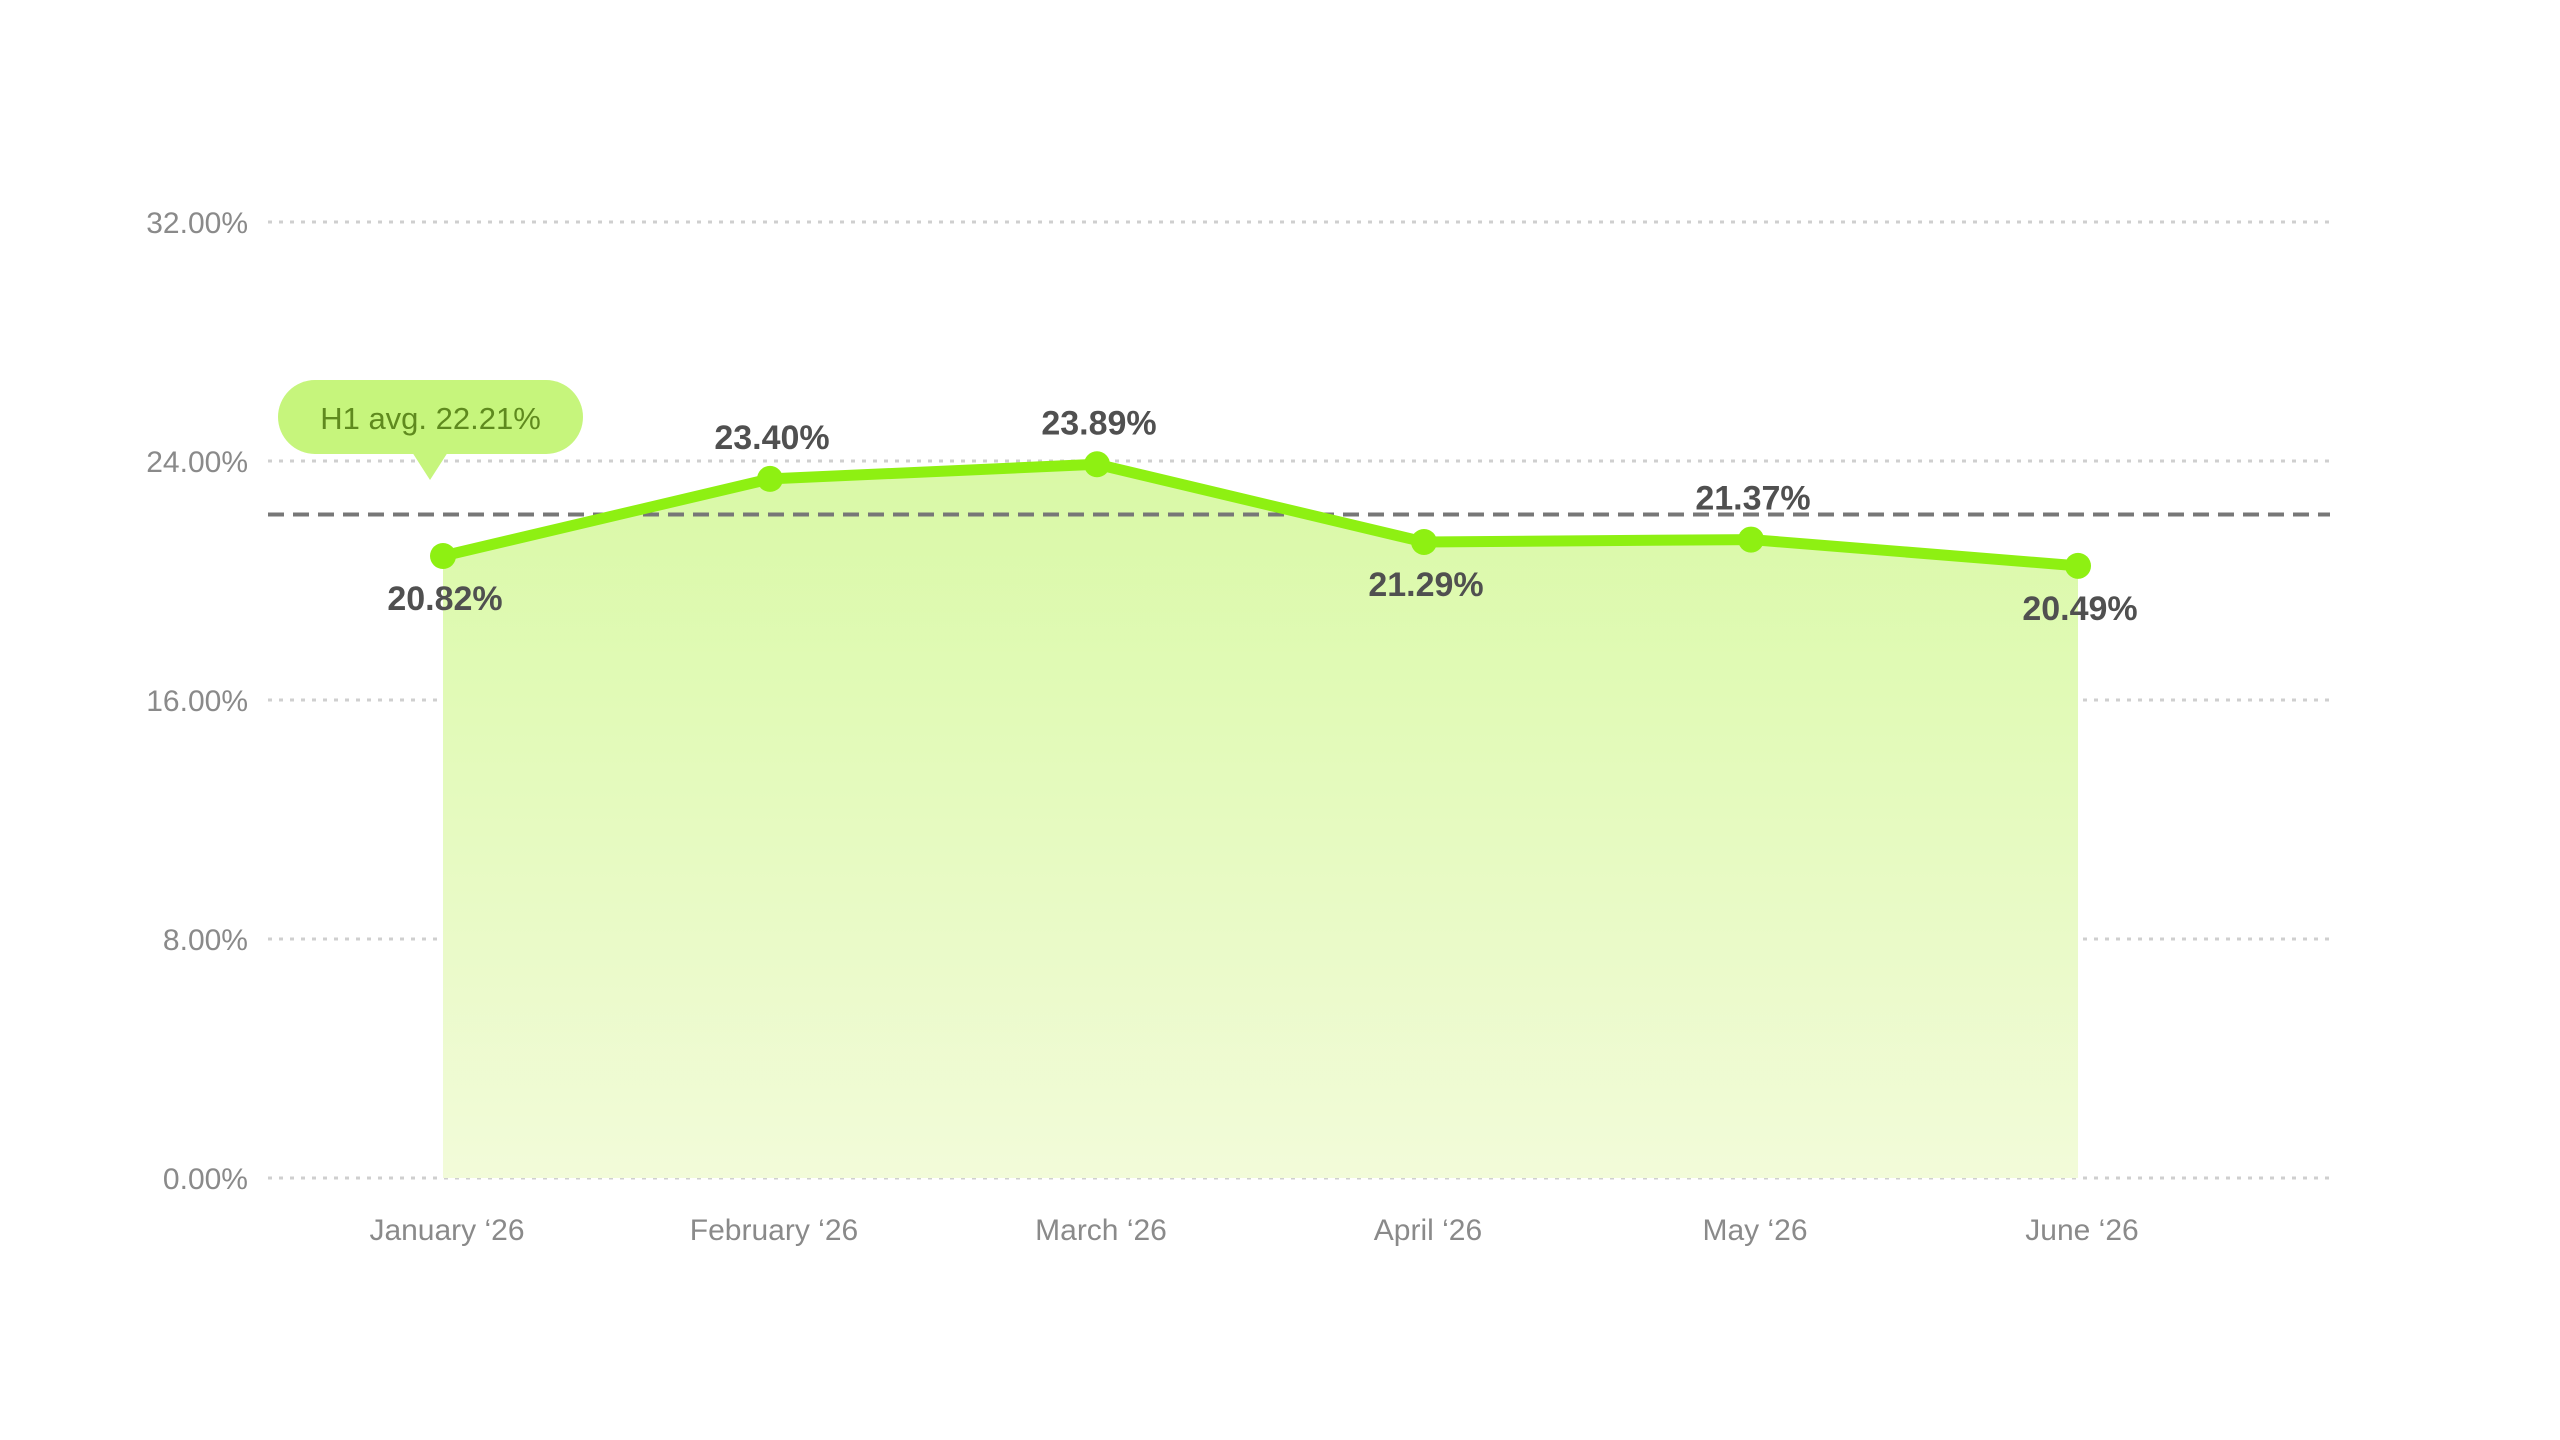  I want to click on data-label: 20.49%, so click(2079, 609).